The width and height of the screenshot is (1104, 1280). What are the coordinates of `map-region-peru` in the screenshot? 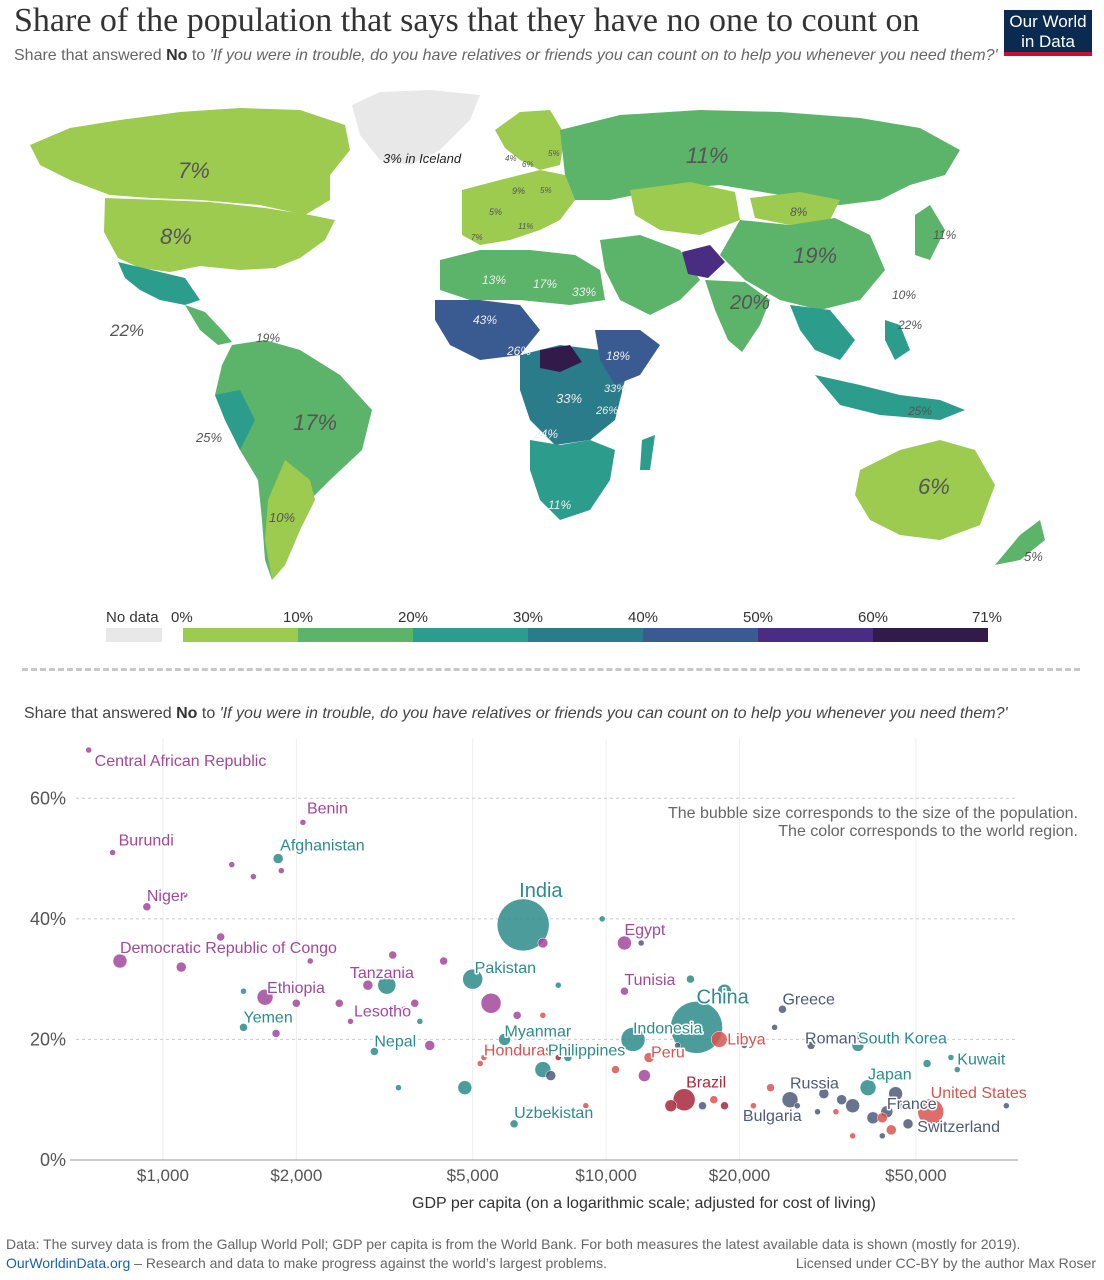 It's located at (235, 420).